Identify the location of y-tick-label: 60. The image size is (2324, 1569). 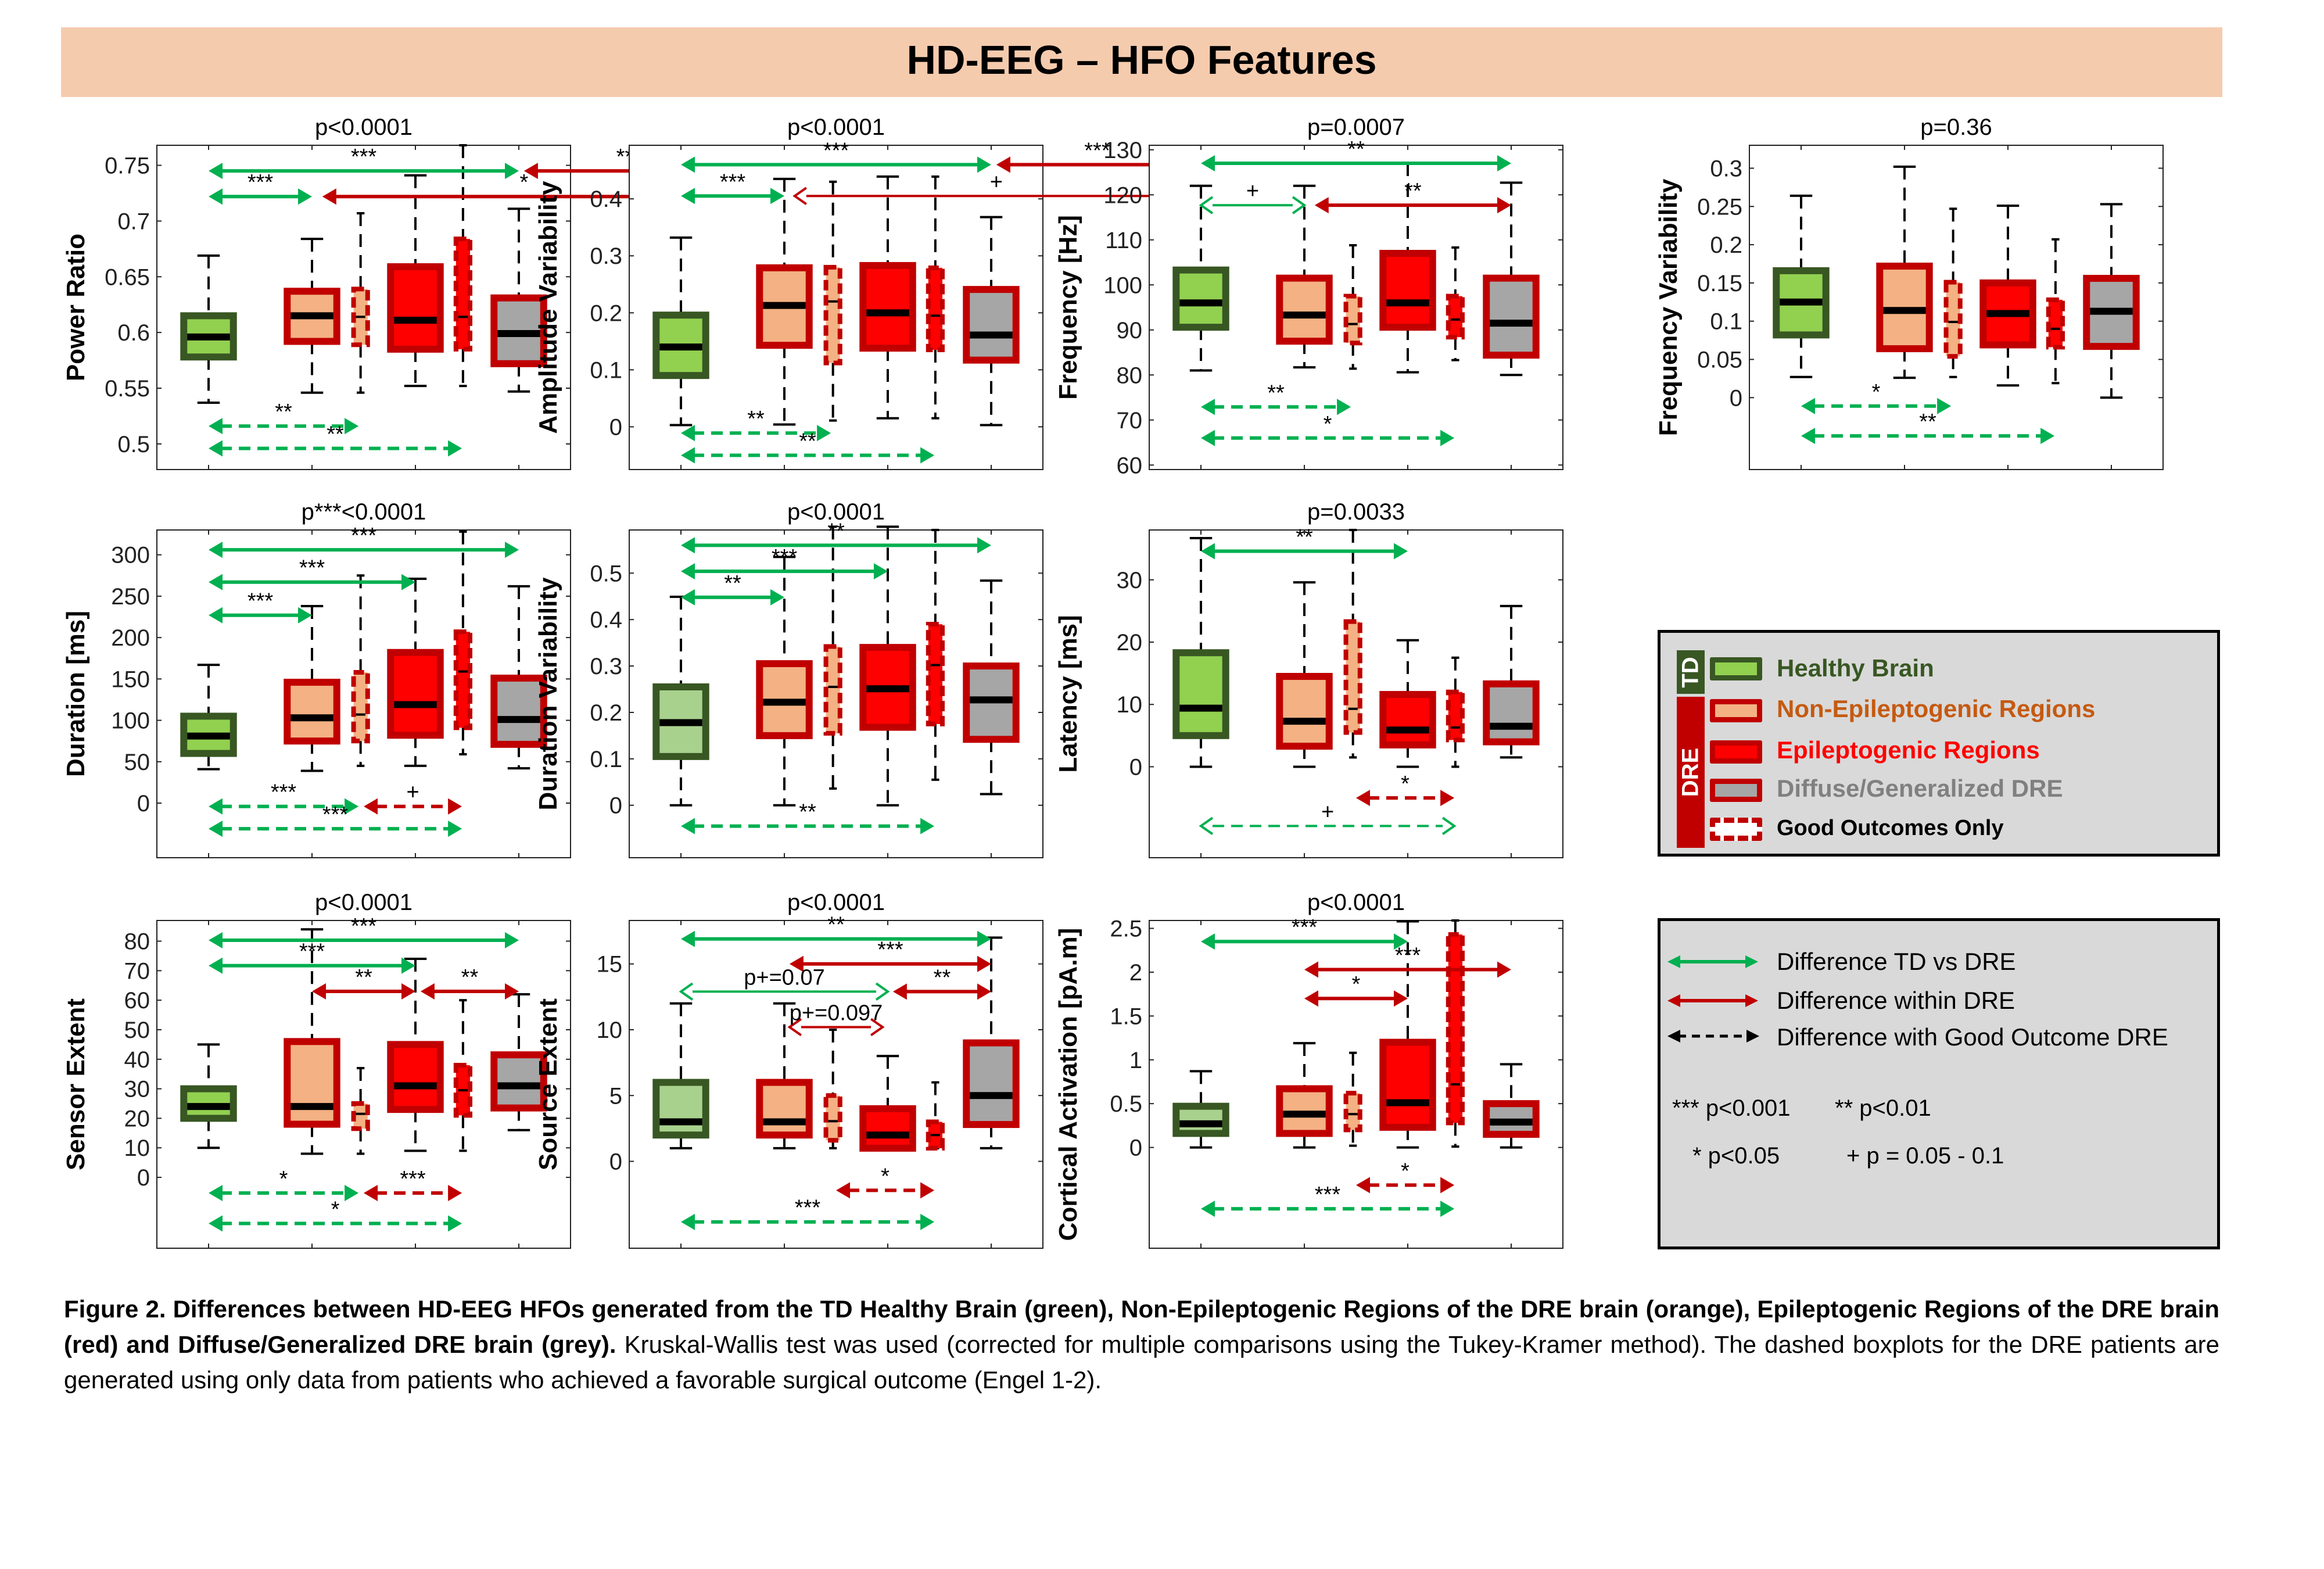
(1130, 465).